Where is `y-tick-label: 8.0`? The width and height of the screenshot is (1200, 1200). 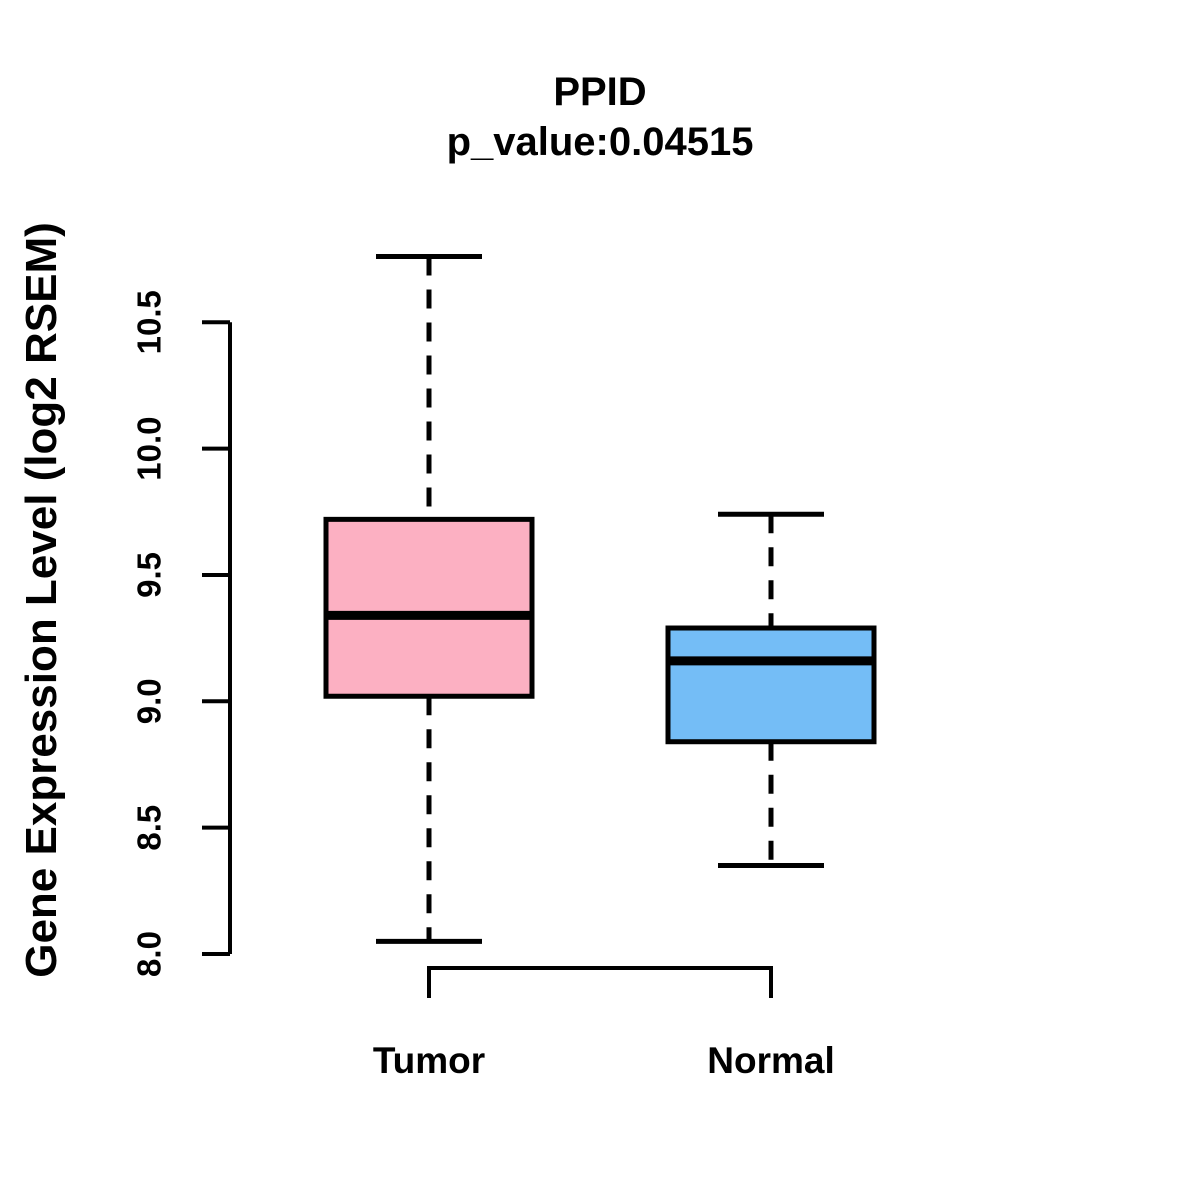 y-tick-label: 8.0 is located at coordinates (149, 954).